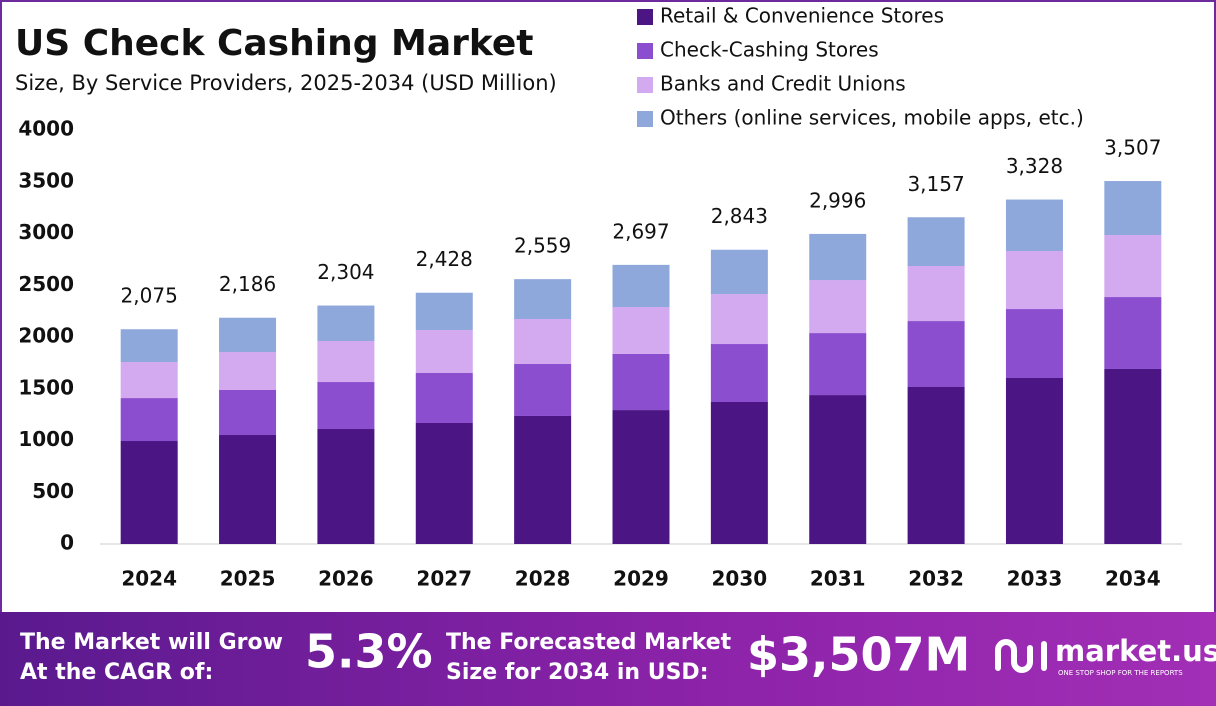  What do you see at coordinates (46, 439) in the screenshot?
I see `y-tick-label: 1000` at bounding box center [46, 439].